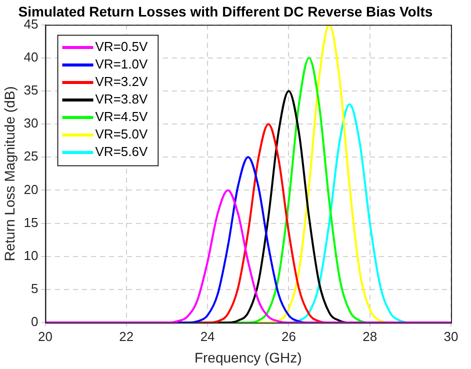 This screenshot has height=369, width=471. Describe the element at coordinates (34, 288) in the screenshot. I see `y-tick-label: 5` at that location.